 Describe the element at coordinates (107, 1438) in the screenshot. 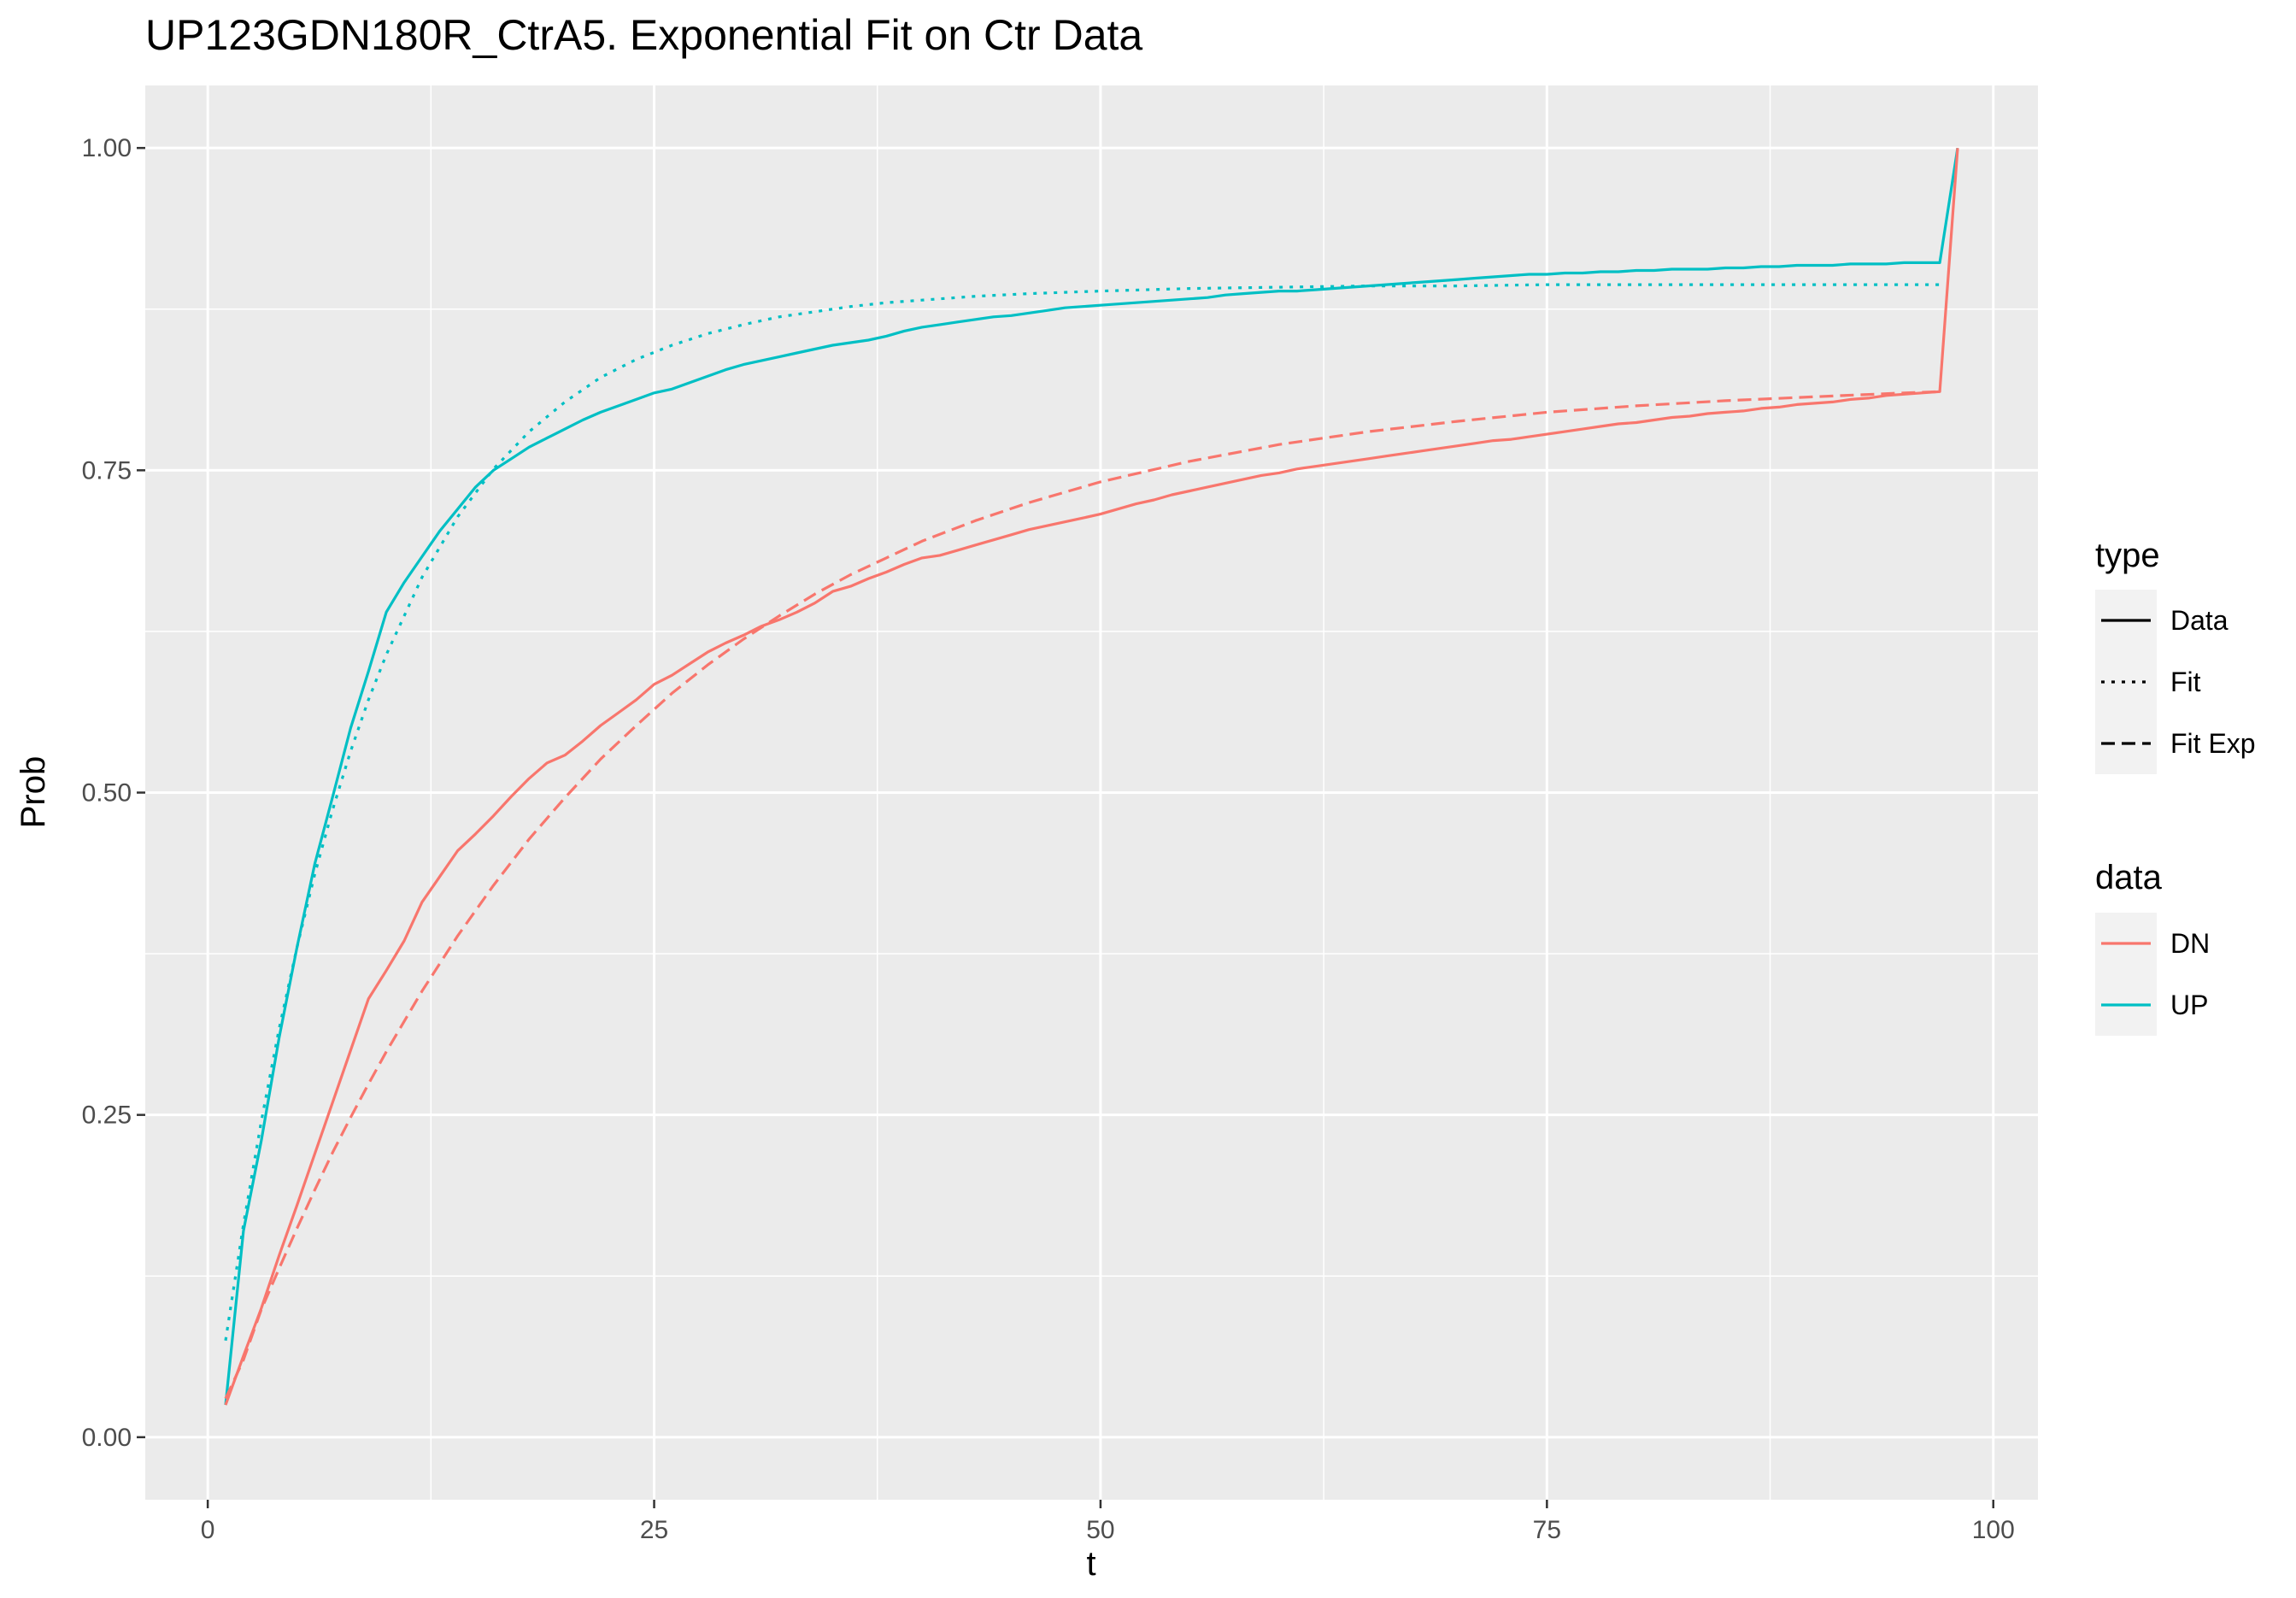

I see `y-tick-label: 0.00` at that location.